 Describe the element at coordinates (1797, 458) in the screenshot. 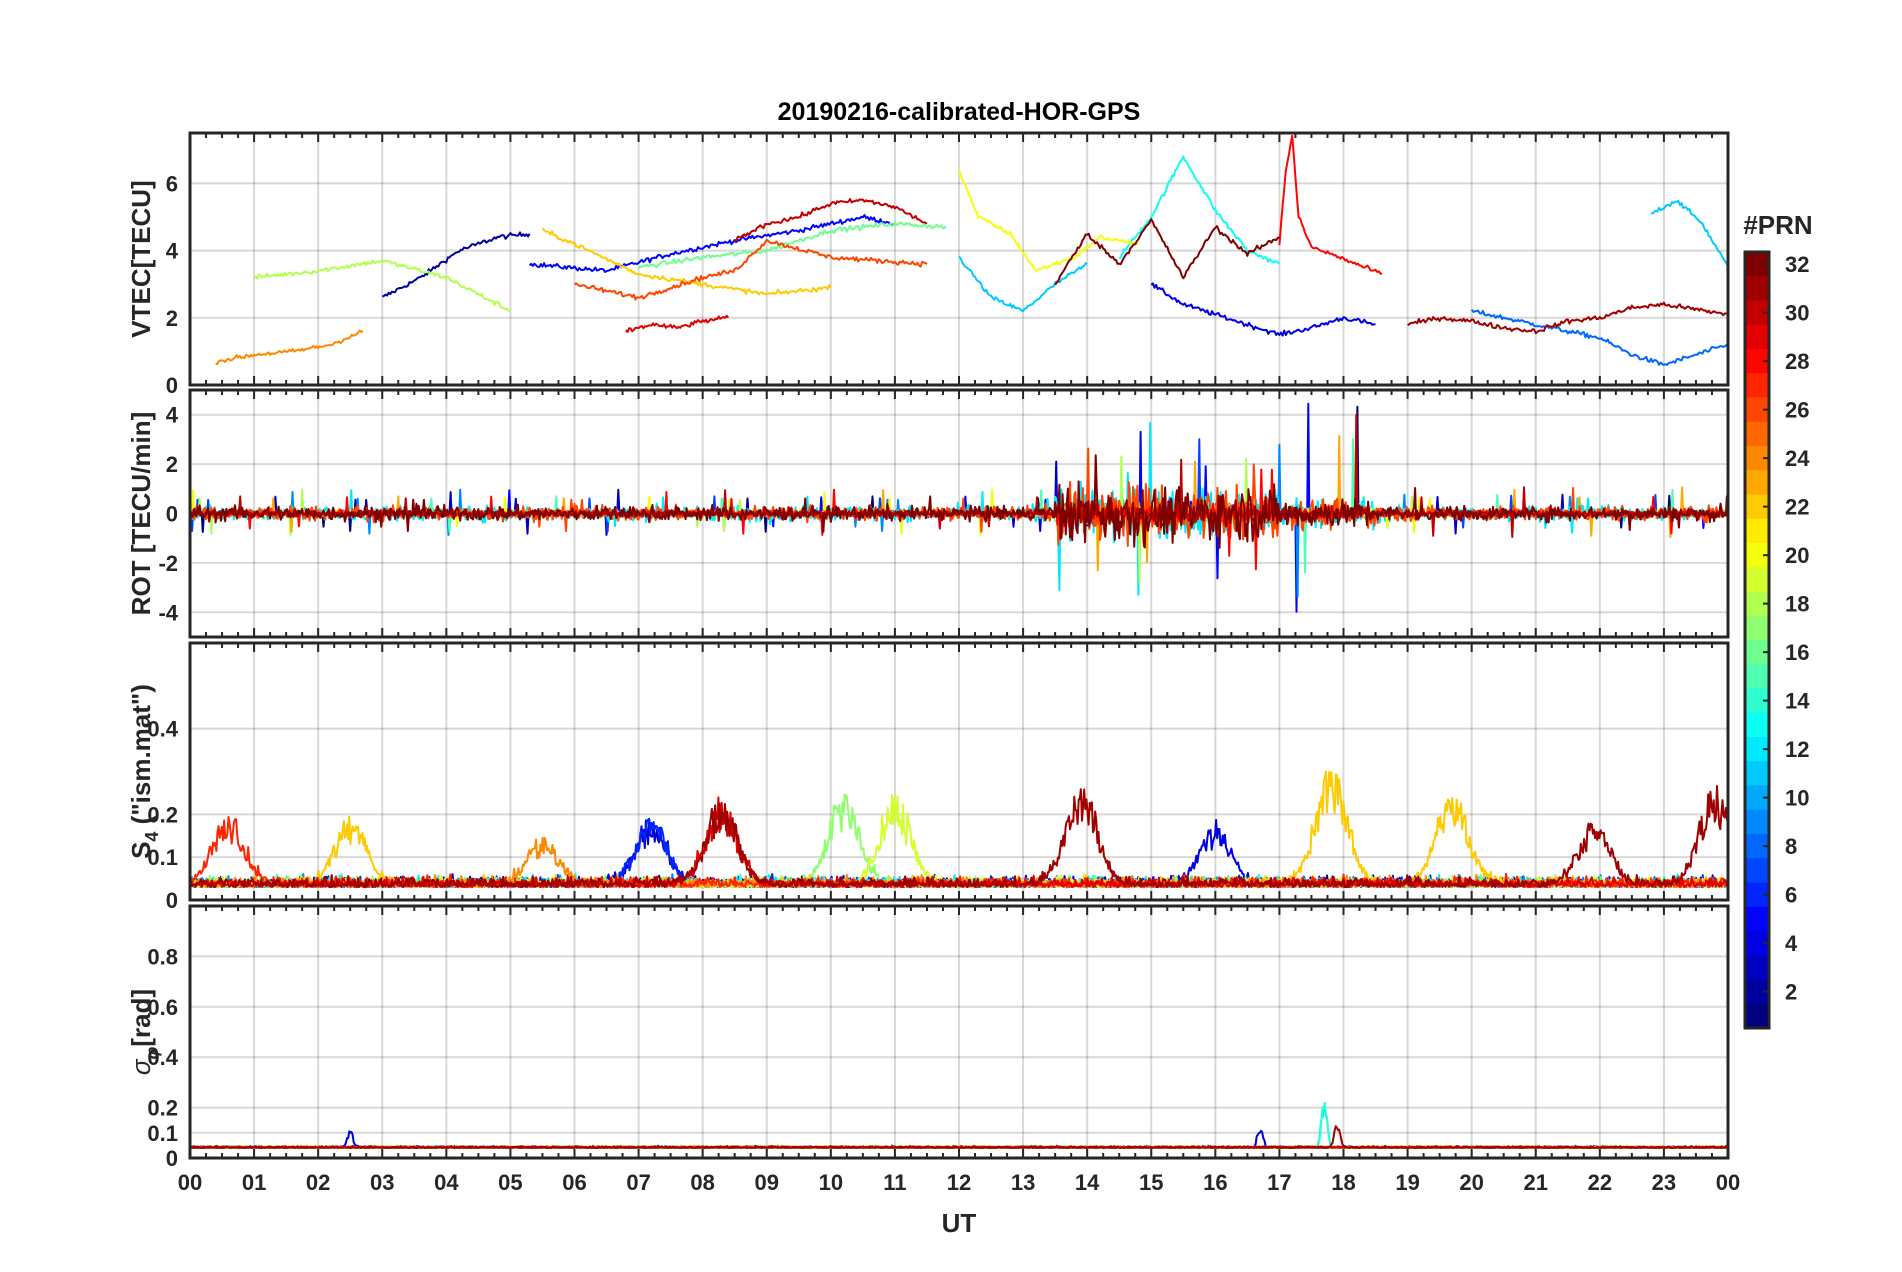

I see `colorbar-tick-label: 24` at that location.